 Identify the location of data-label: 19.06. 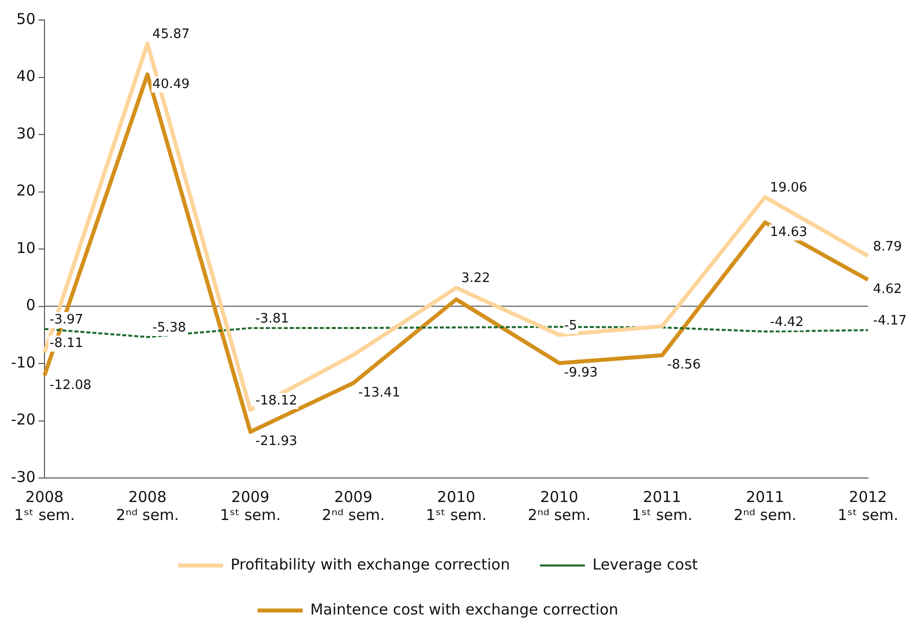
(789, 188).